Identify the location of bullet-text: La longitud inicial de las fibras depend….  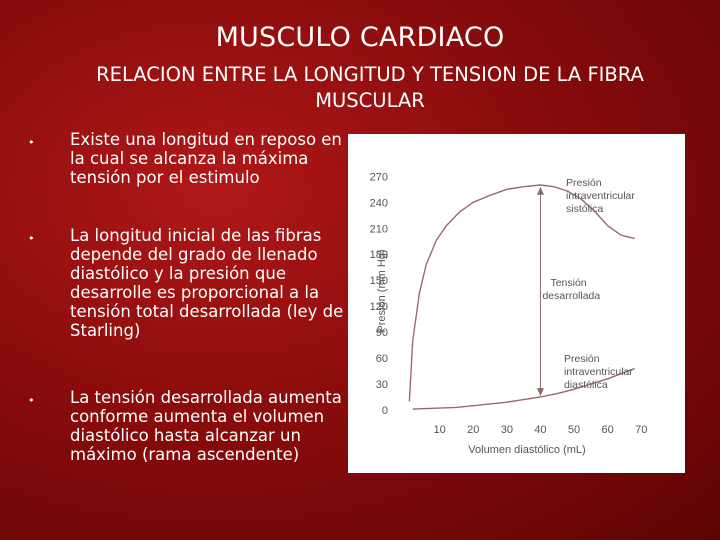
(207, 283).